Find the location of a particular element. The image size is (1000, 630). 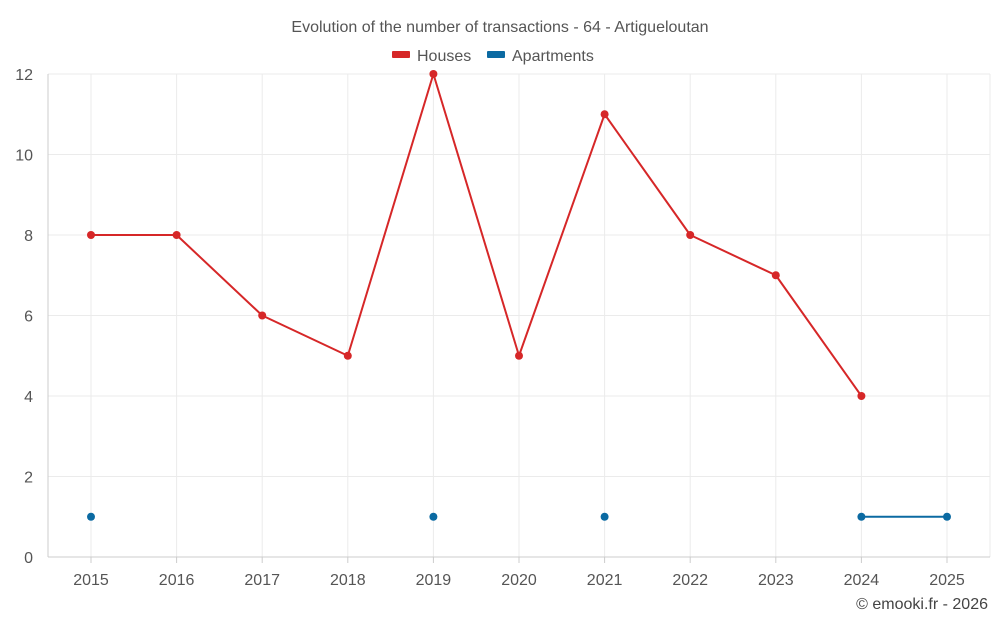

x-tick-label: 2019 is located at coordinates (434, 580).